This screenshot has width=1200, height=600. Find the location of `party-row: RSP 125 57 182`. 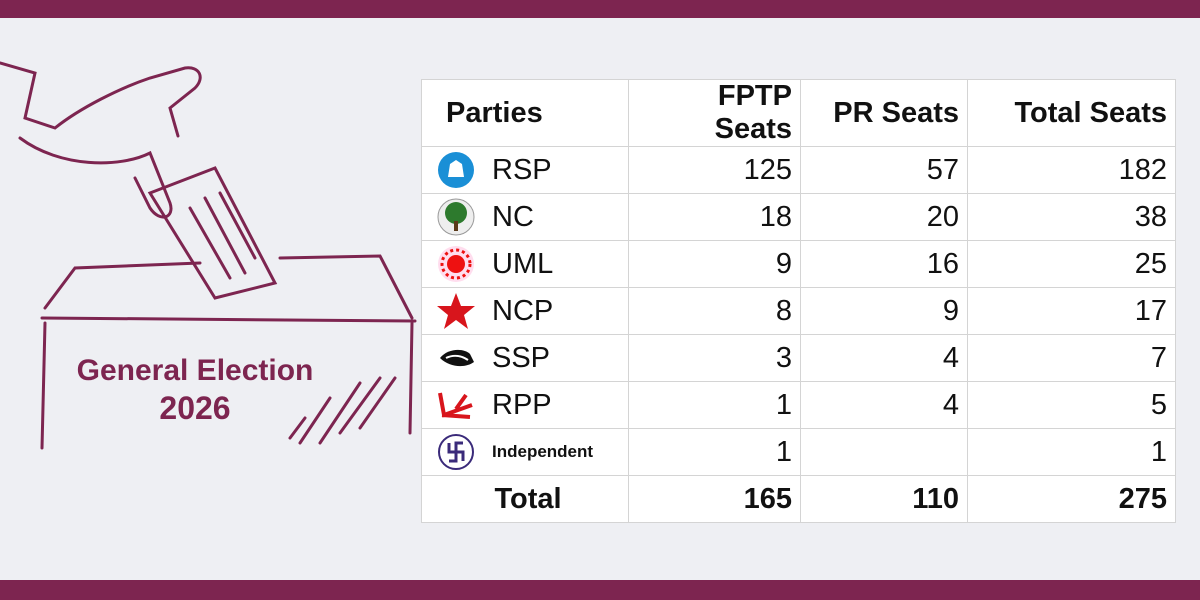

party-row: RSP 125 57 182 is located at coordinates (798, 170).